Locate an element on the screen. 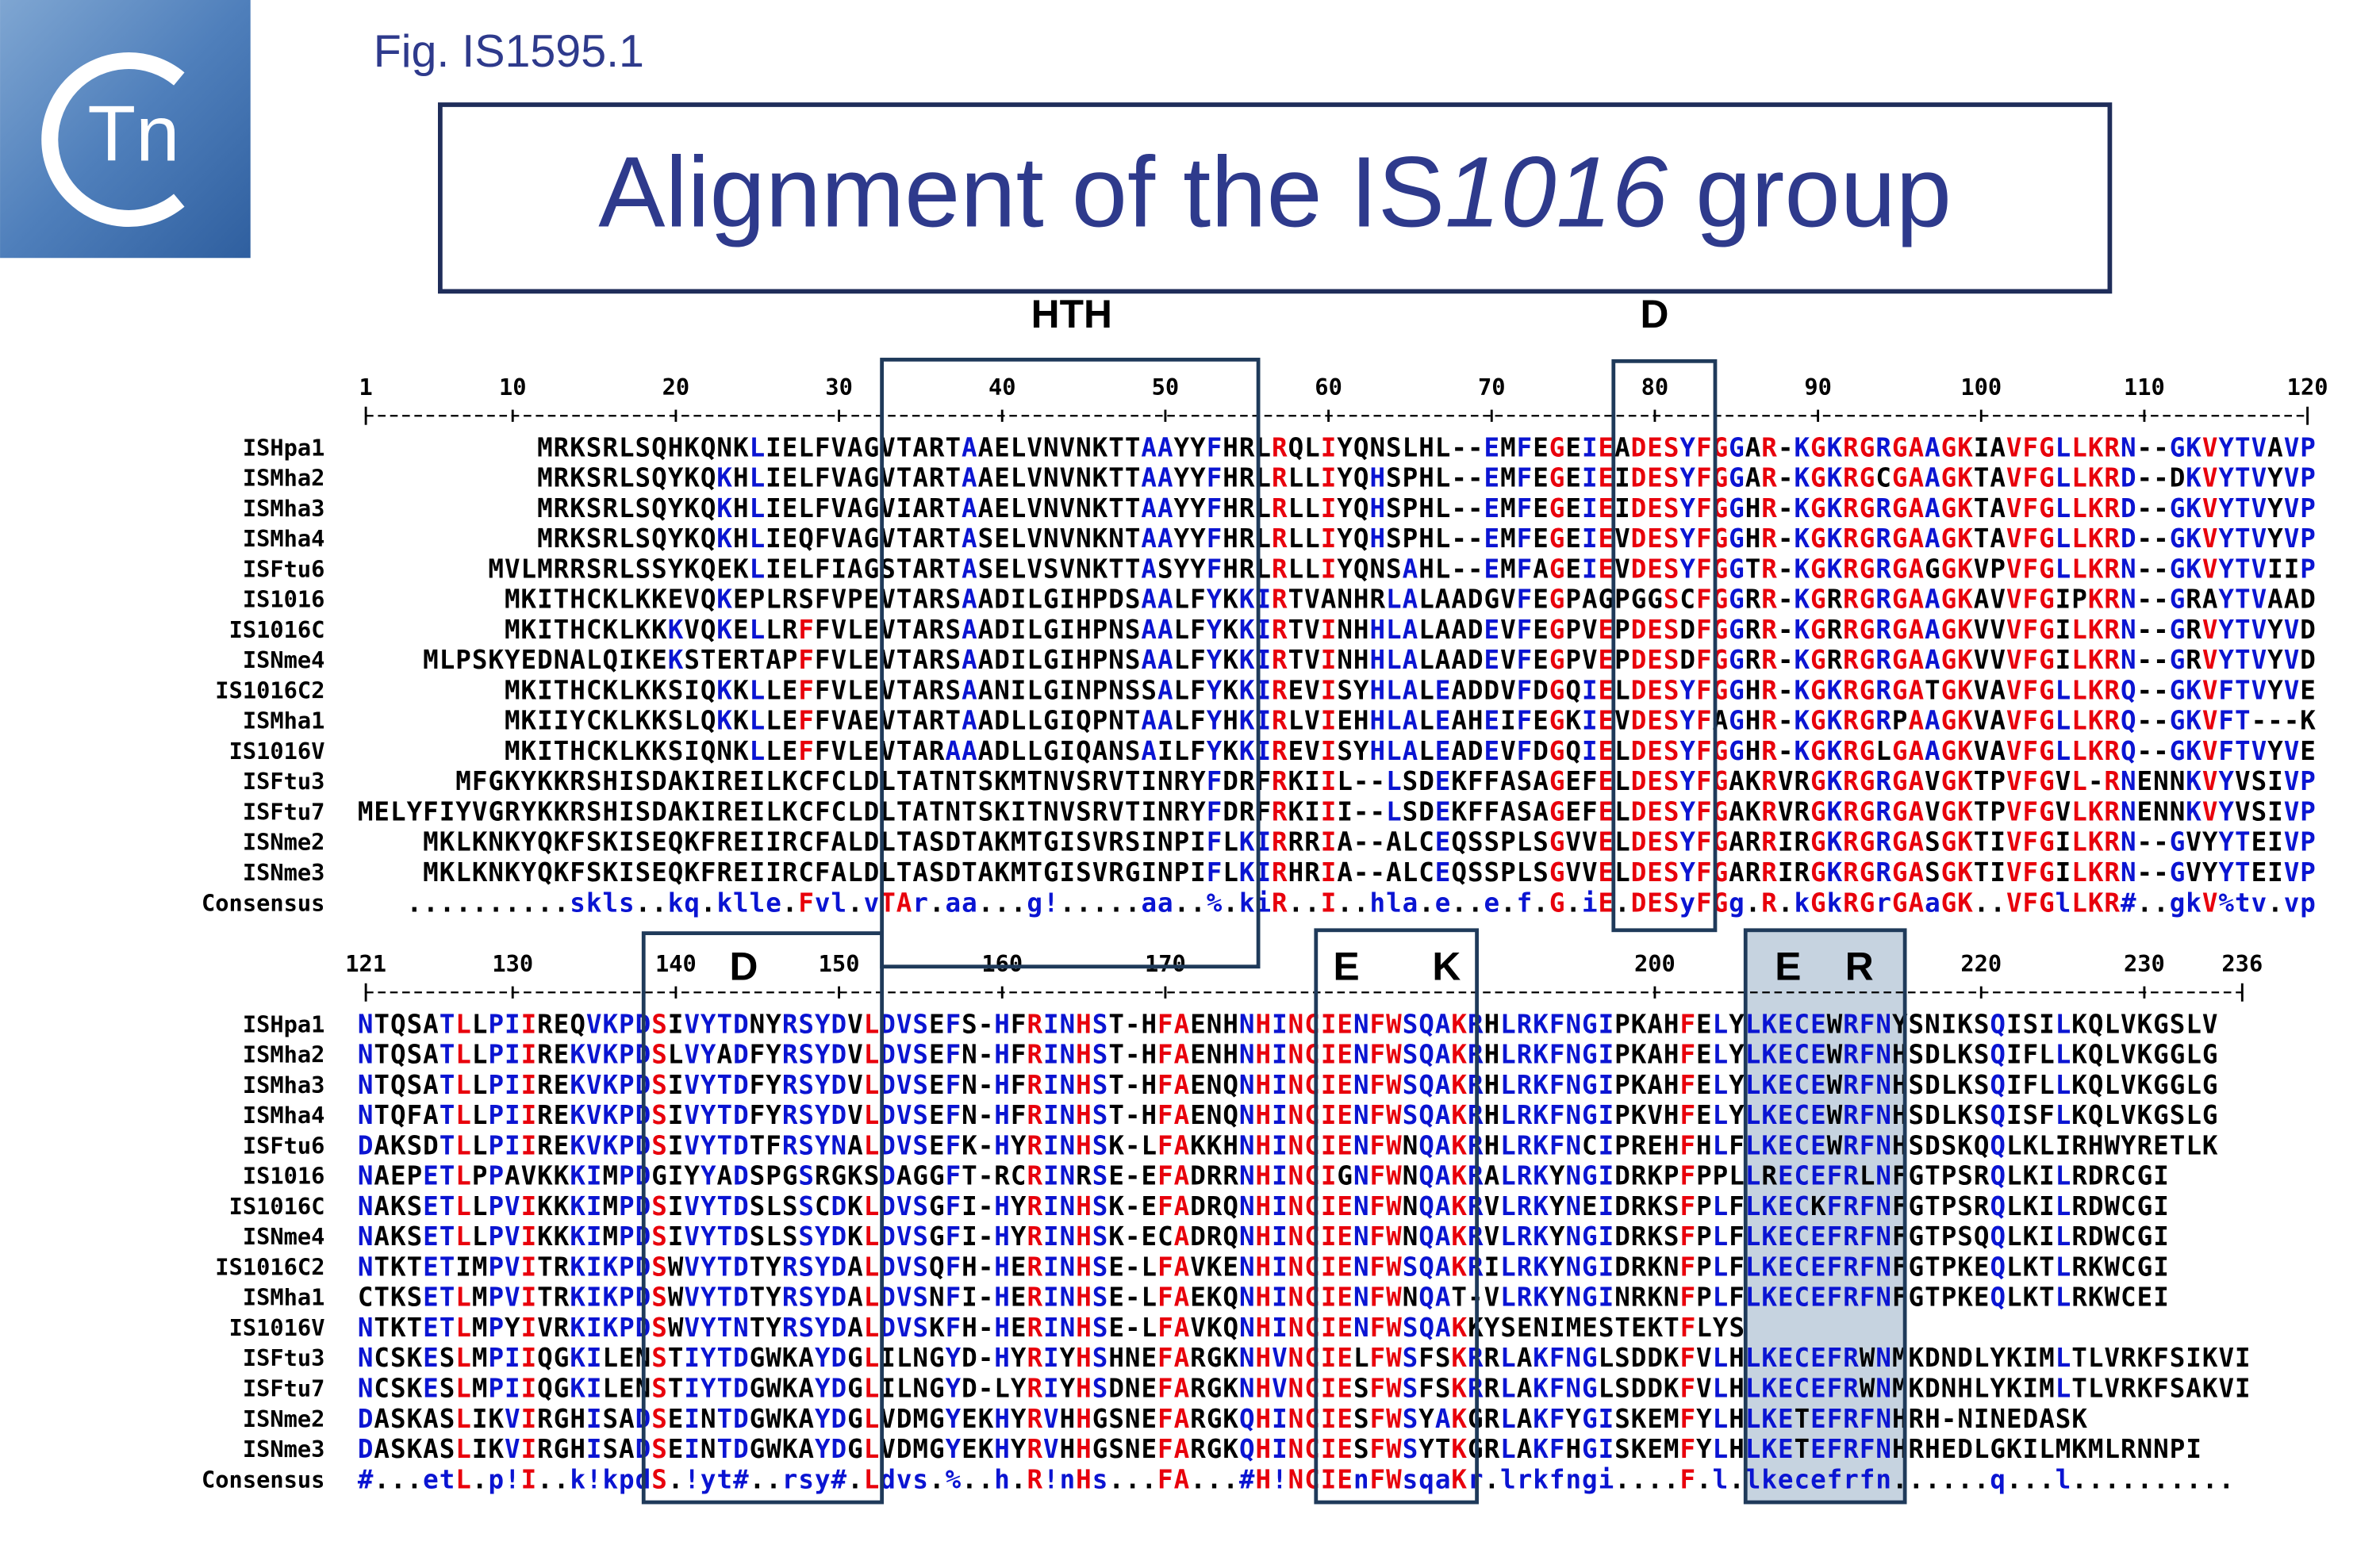  residue-run: H- is located at coordinates (977, 1267).